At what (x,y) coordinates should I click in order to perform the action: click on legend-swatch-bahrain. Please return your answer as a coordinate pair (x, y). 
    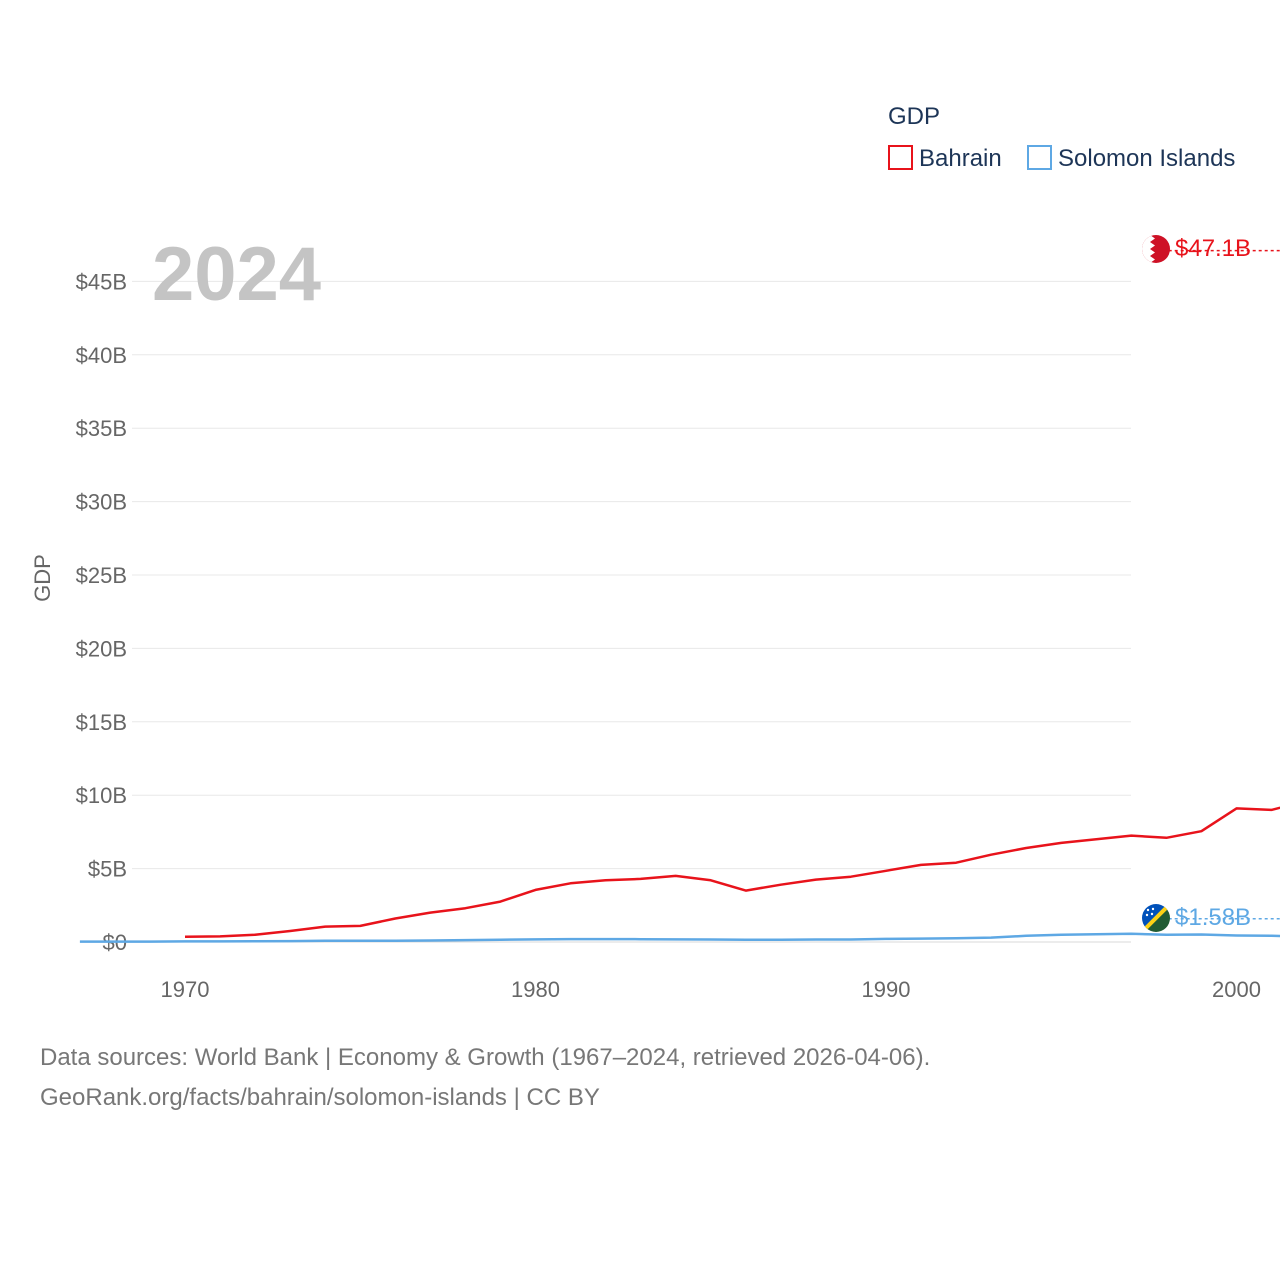
    Looking at the image, I should click on (900, 157).